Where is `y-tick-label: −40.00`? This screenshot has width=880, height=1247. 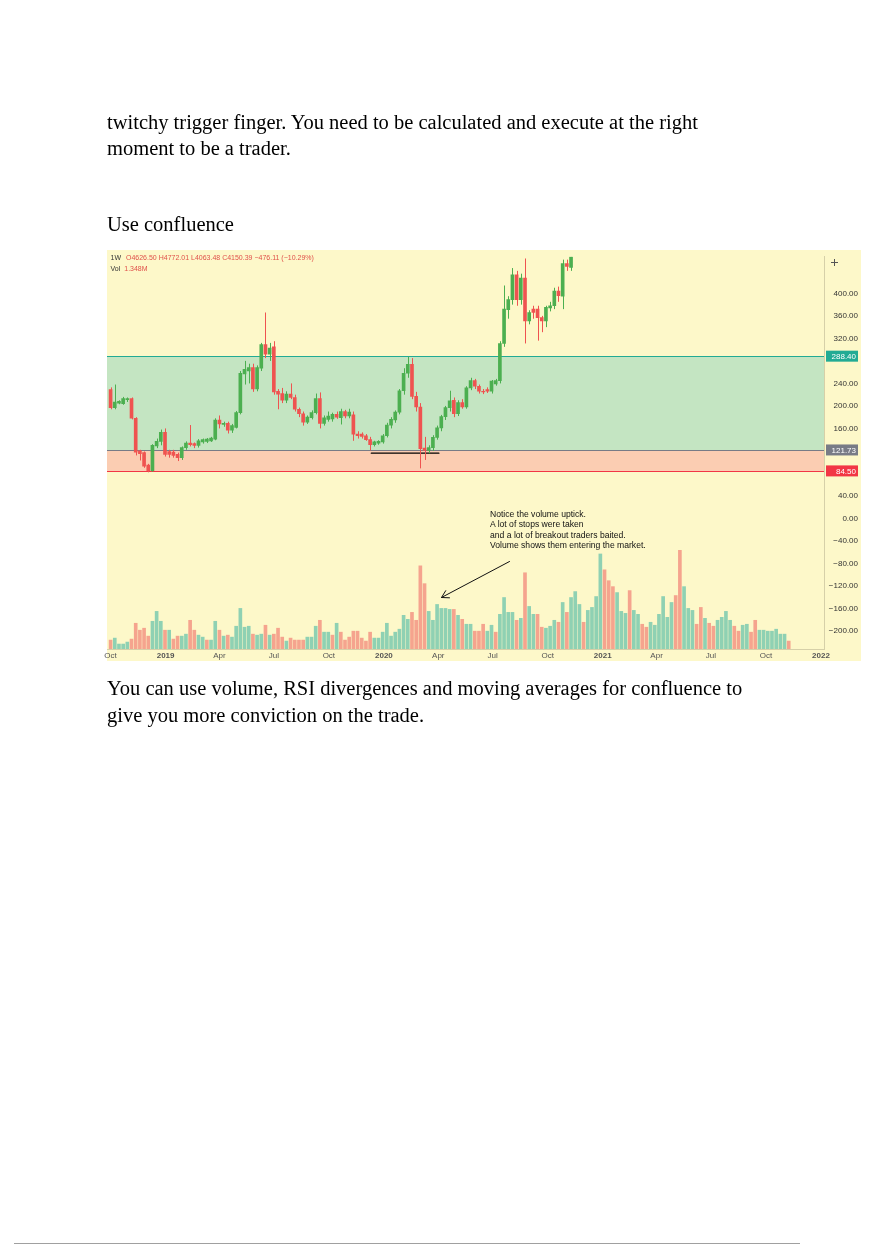 y-tick-label: −40.00 is located at coordinates (845, 540).